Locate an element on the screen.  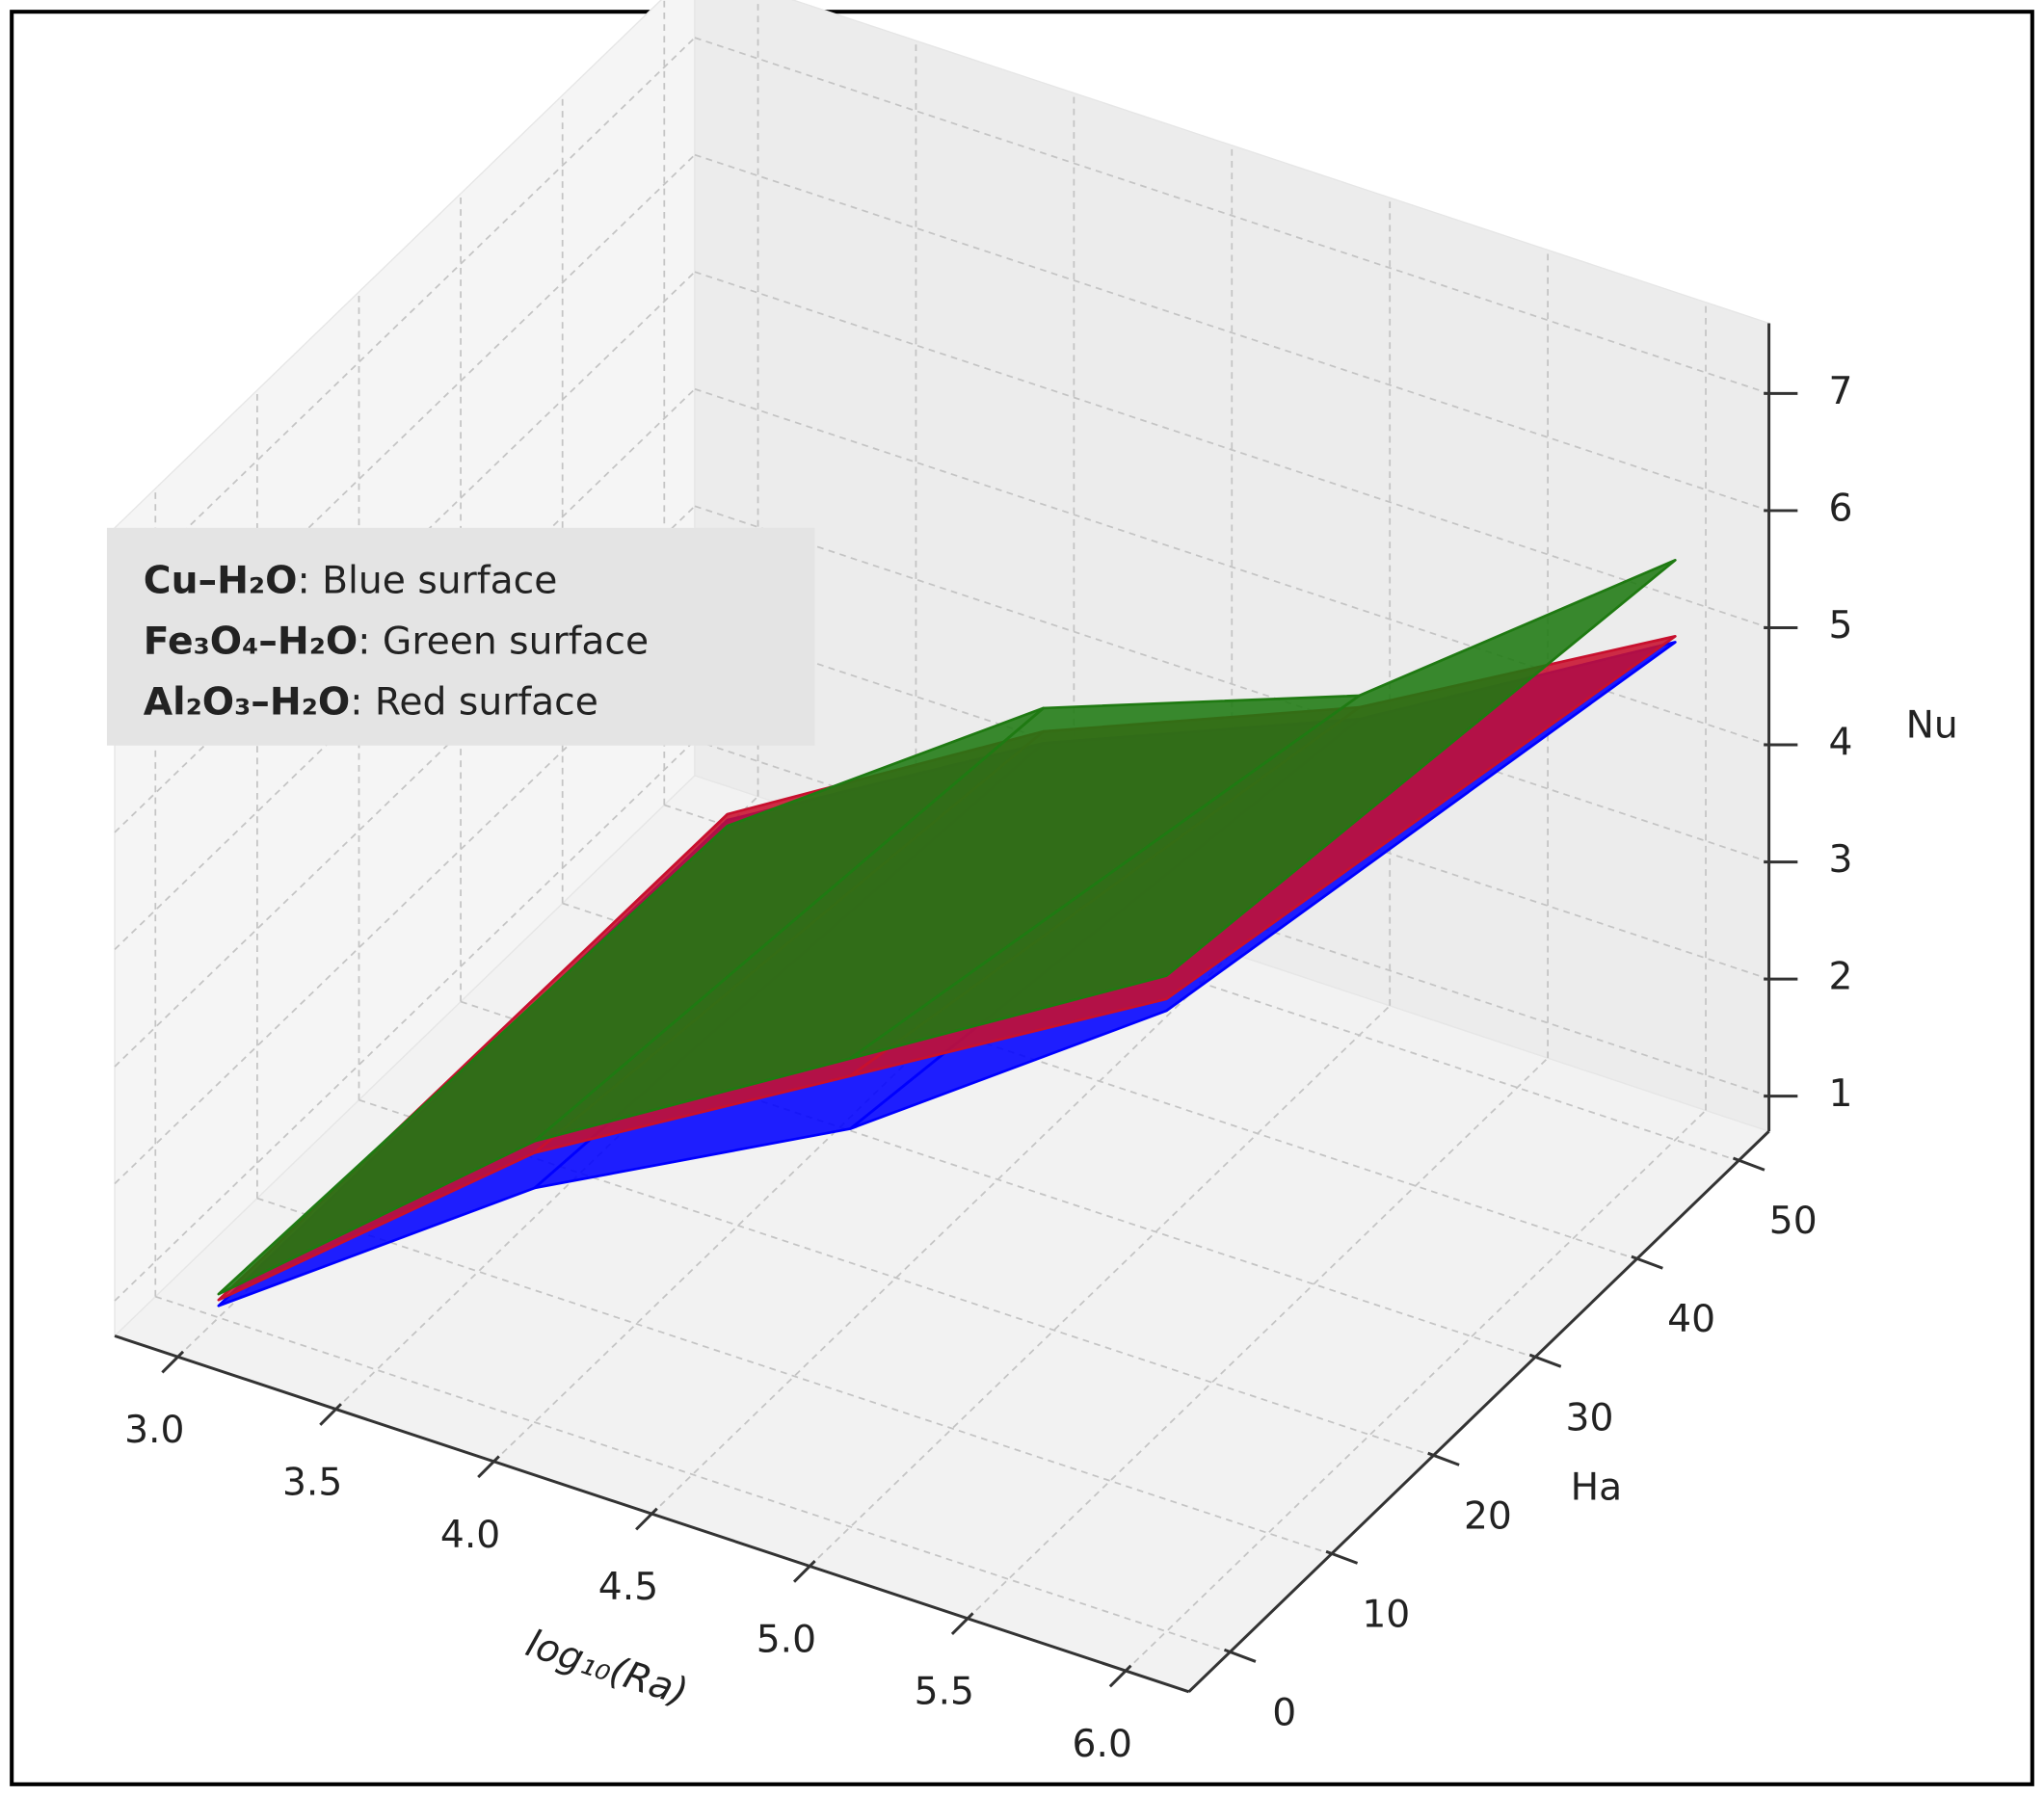
z-tick-label: 5 is located at coordinates (1841, 625).